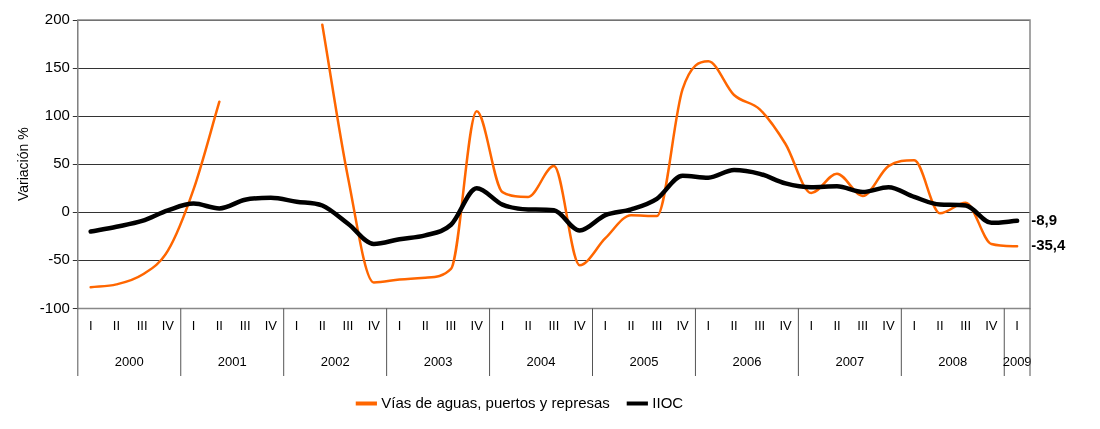 The image size is (1100, 429). I want to click on text: 2004, so click(541, 361).